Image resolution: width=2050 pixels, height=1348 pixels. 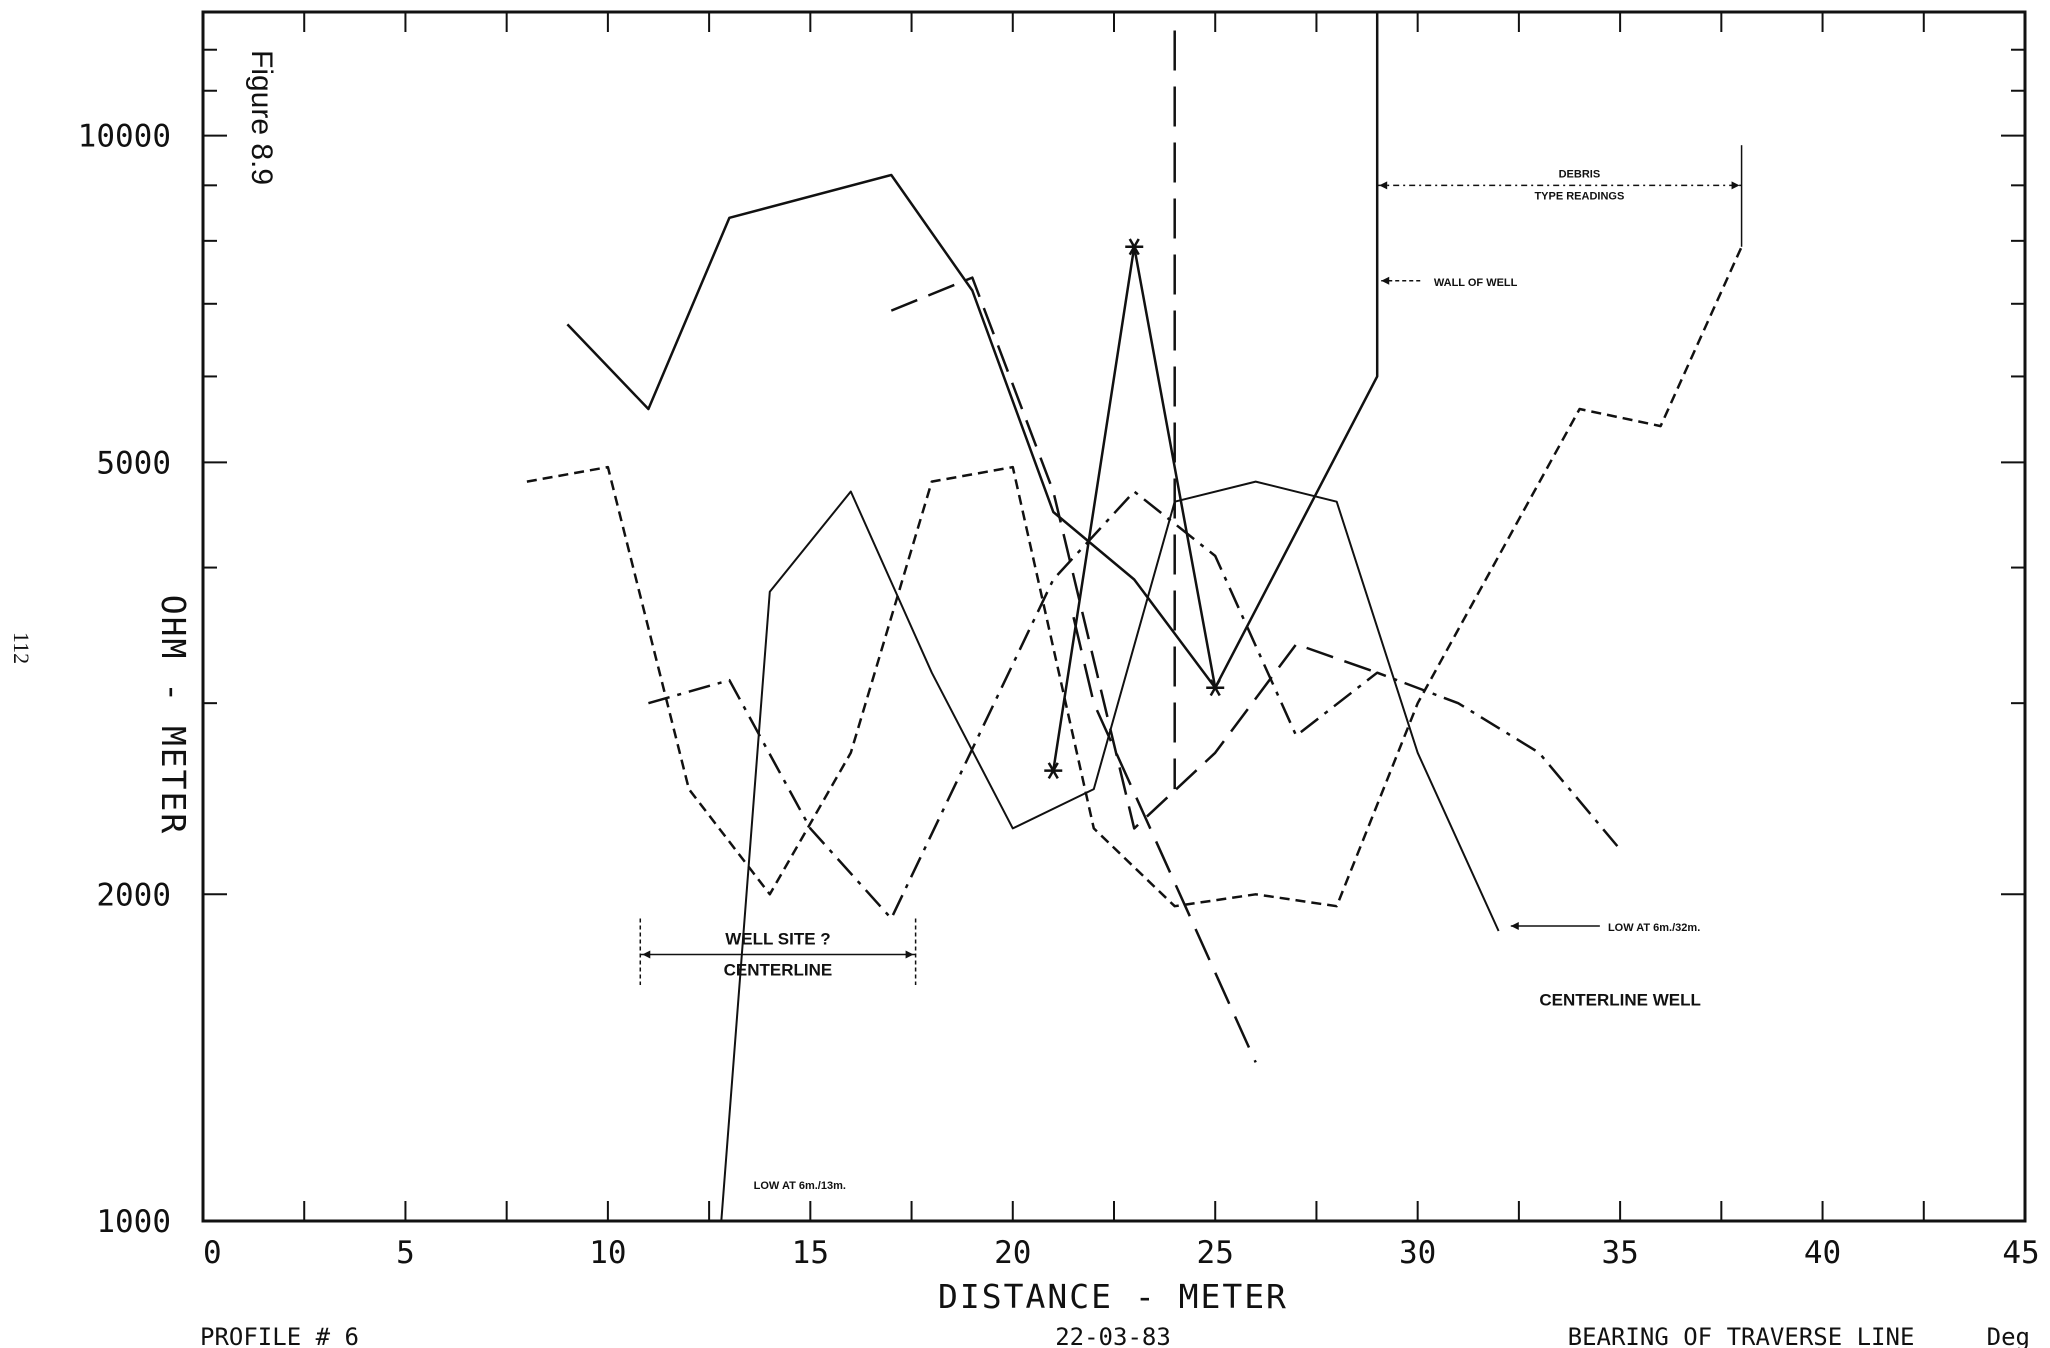 What do you see at coordinates (21, 648) in the screenshot?
I see `page-number: 112` at bounding box center [21, 648].